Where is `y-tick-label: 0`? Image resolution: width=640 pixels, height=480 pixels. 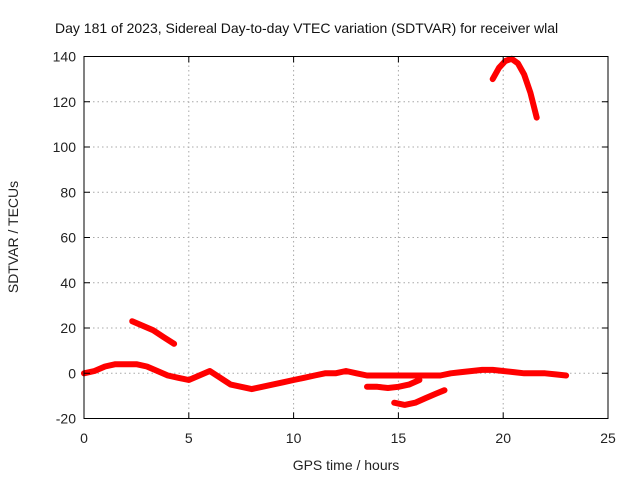
y-tick-label: 0 is located at coordinates (72, 373).